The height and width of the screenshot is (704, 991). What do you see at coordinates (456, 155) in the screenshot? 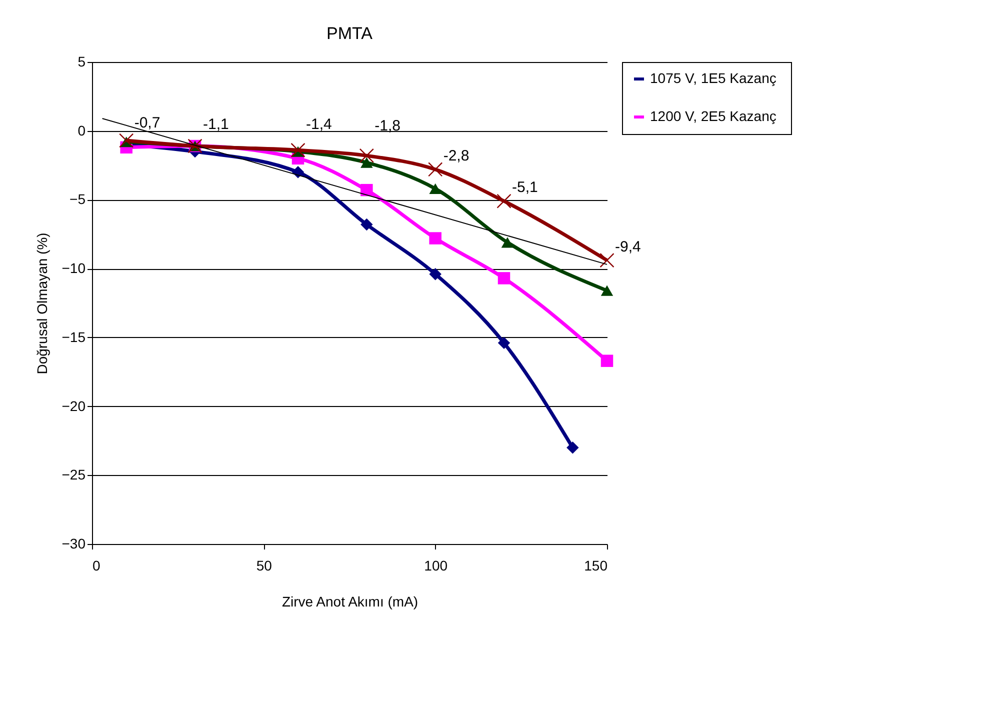
I see `data-label: -2,8` at bounding box center [456, 155].